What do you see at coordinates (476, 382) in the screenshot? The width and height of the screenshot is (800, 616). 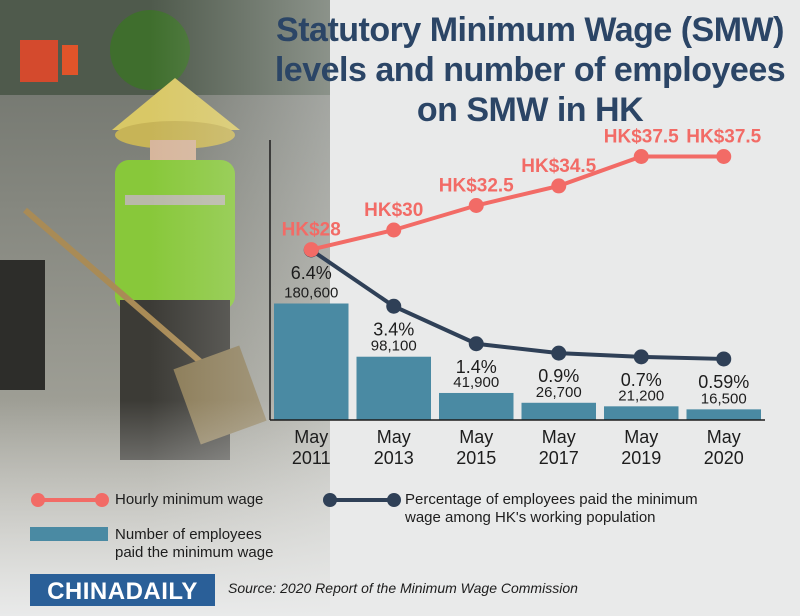 I see `bar-label-2: 41,900` at bounding box center [476, 382].